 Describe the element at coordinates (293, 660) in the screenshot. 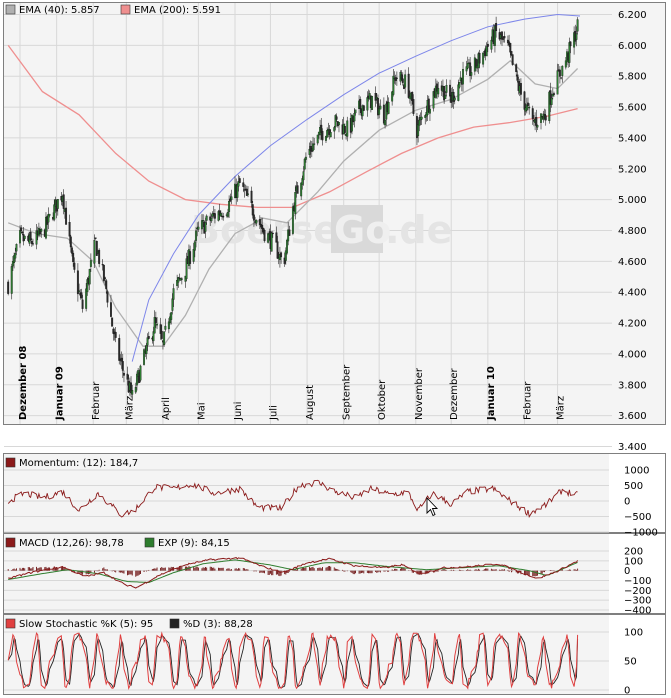

I see `stoch-k-line` at that location.